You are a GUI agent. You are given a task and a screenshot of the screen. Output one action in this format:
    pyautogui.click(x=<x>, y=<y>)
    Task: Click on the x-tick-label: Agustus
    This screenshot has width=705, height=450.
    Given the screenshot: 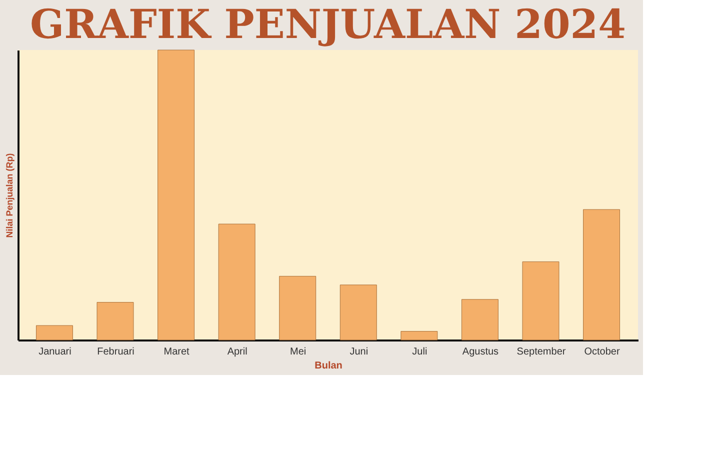 What is the action you would take?
    pyautogui.click(x=480, y=352)
    